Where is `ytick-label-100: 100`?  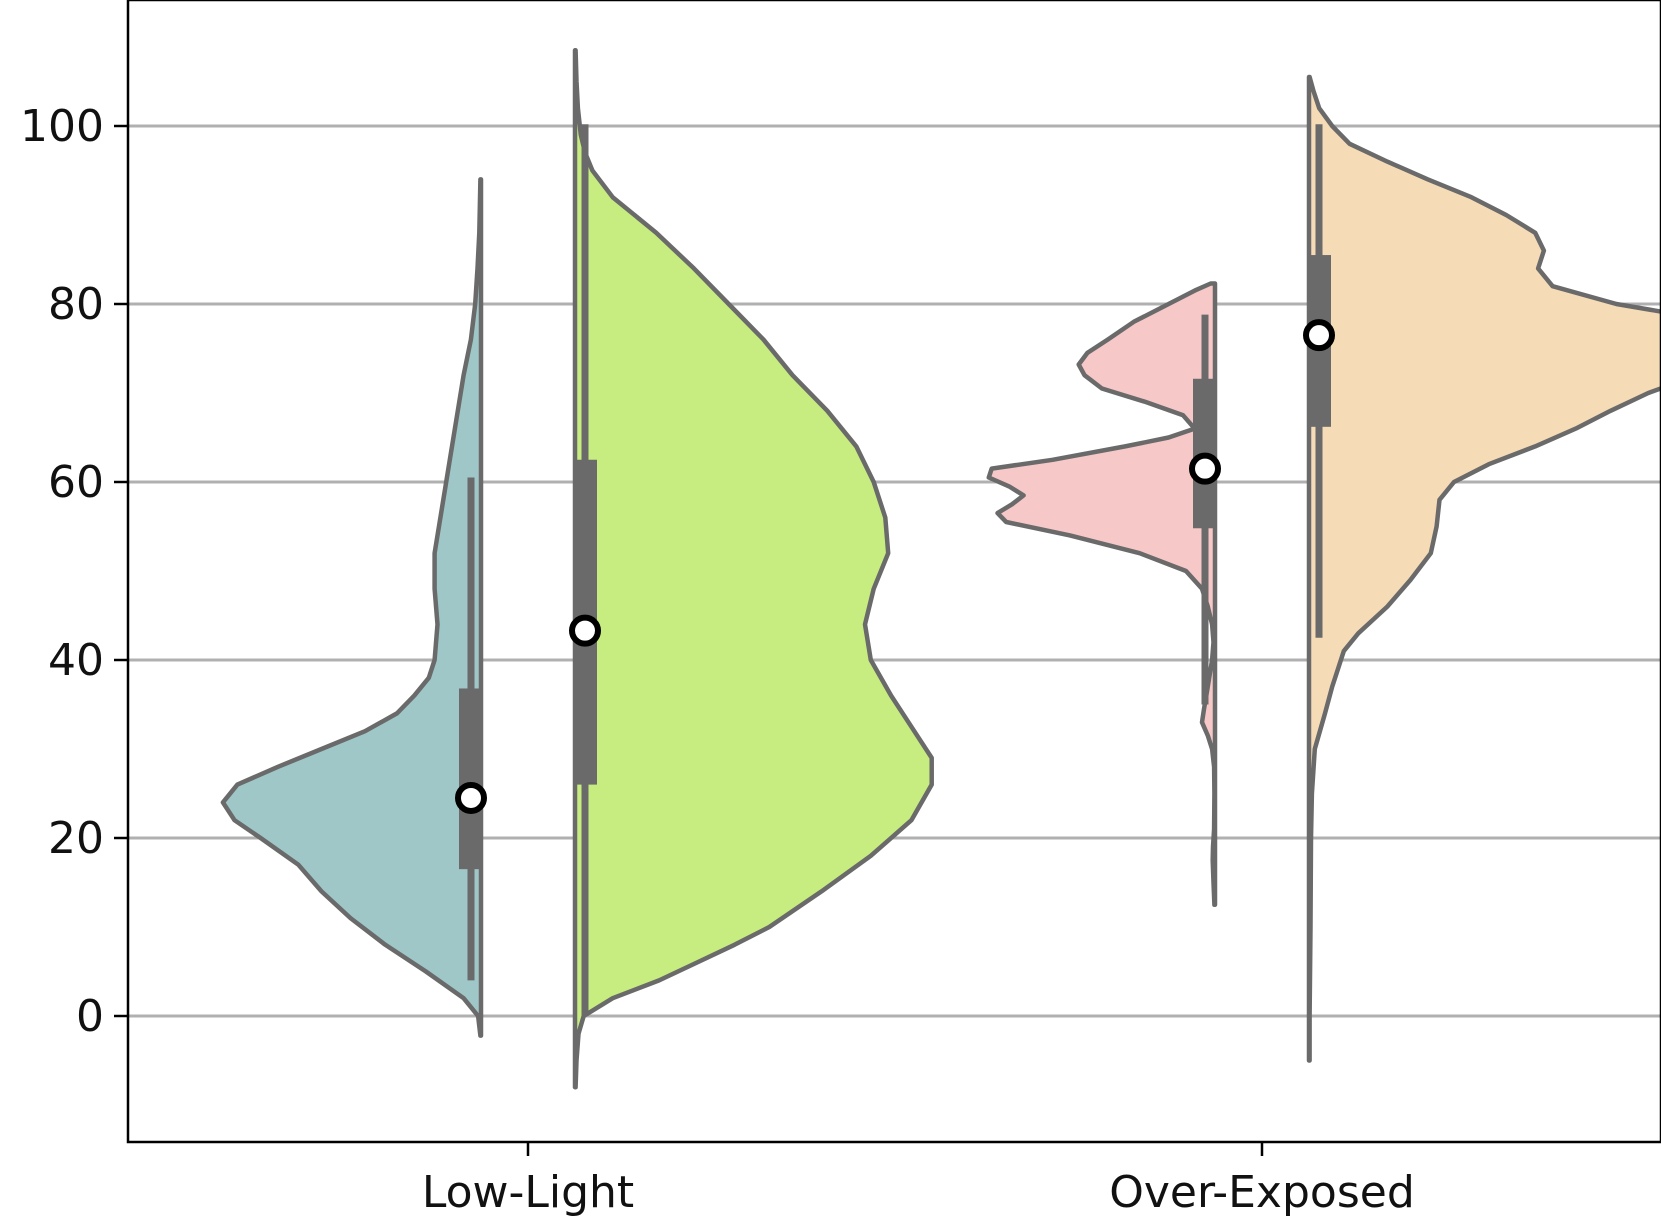
ytick-label-100: 100 is located at coordinates (62, 126).